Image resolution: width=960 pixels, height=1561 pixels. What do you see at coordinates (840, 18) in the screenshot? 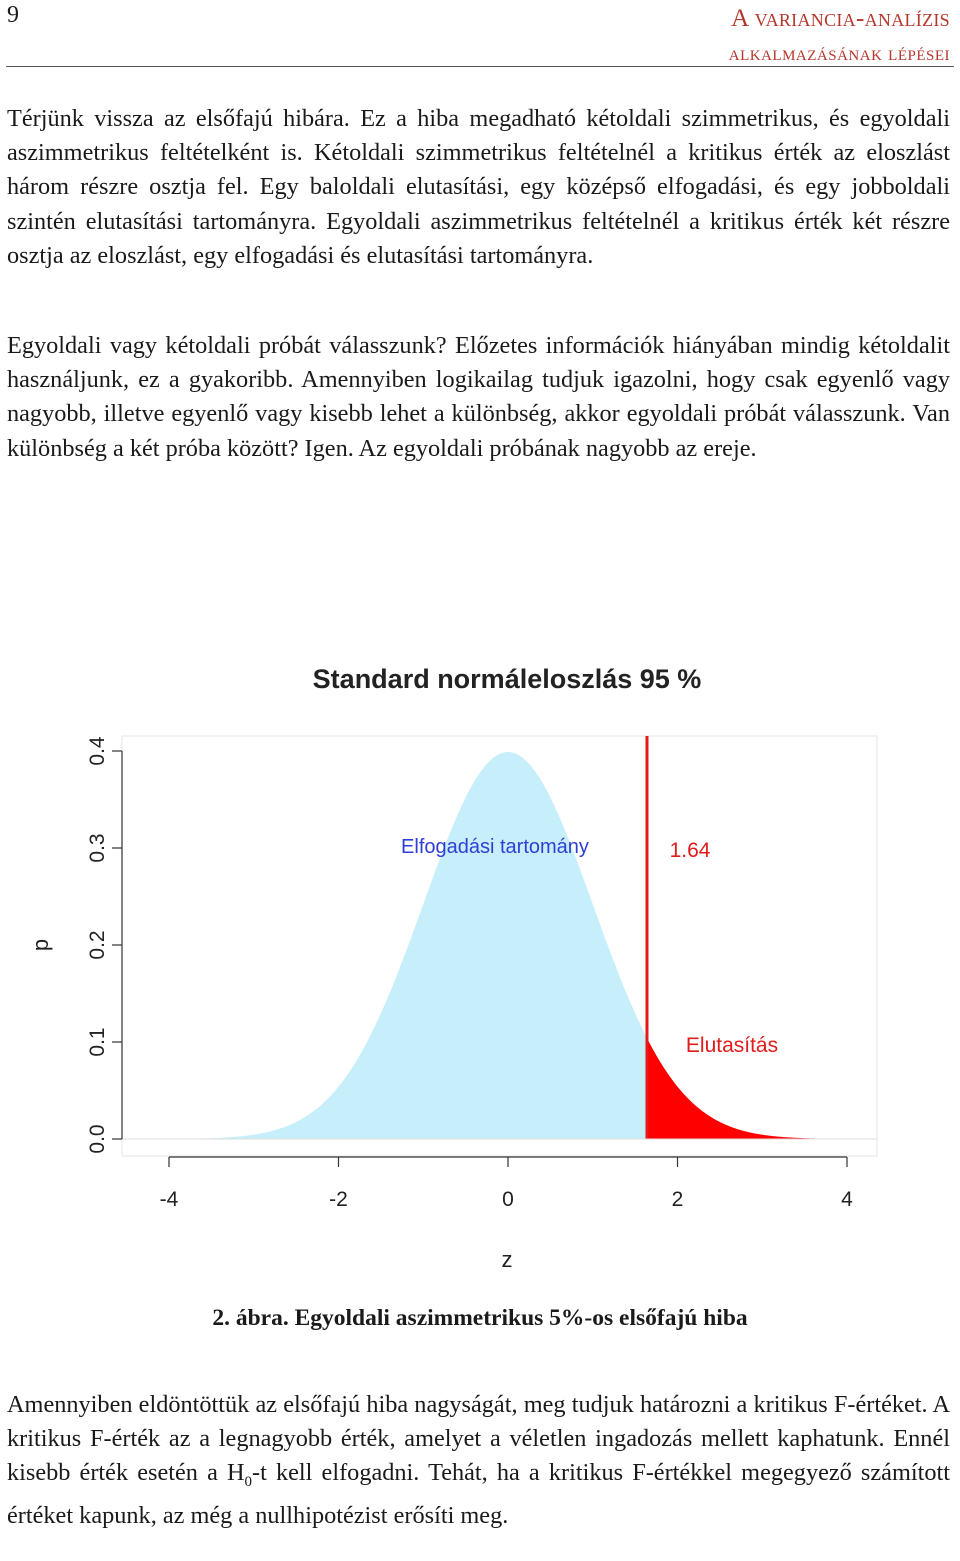
I see `running-header-line1: A variancia-analízis` at bounding box center [840, 18].